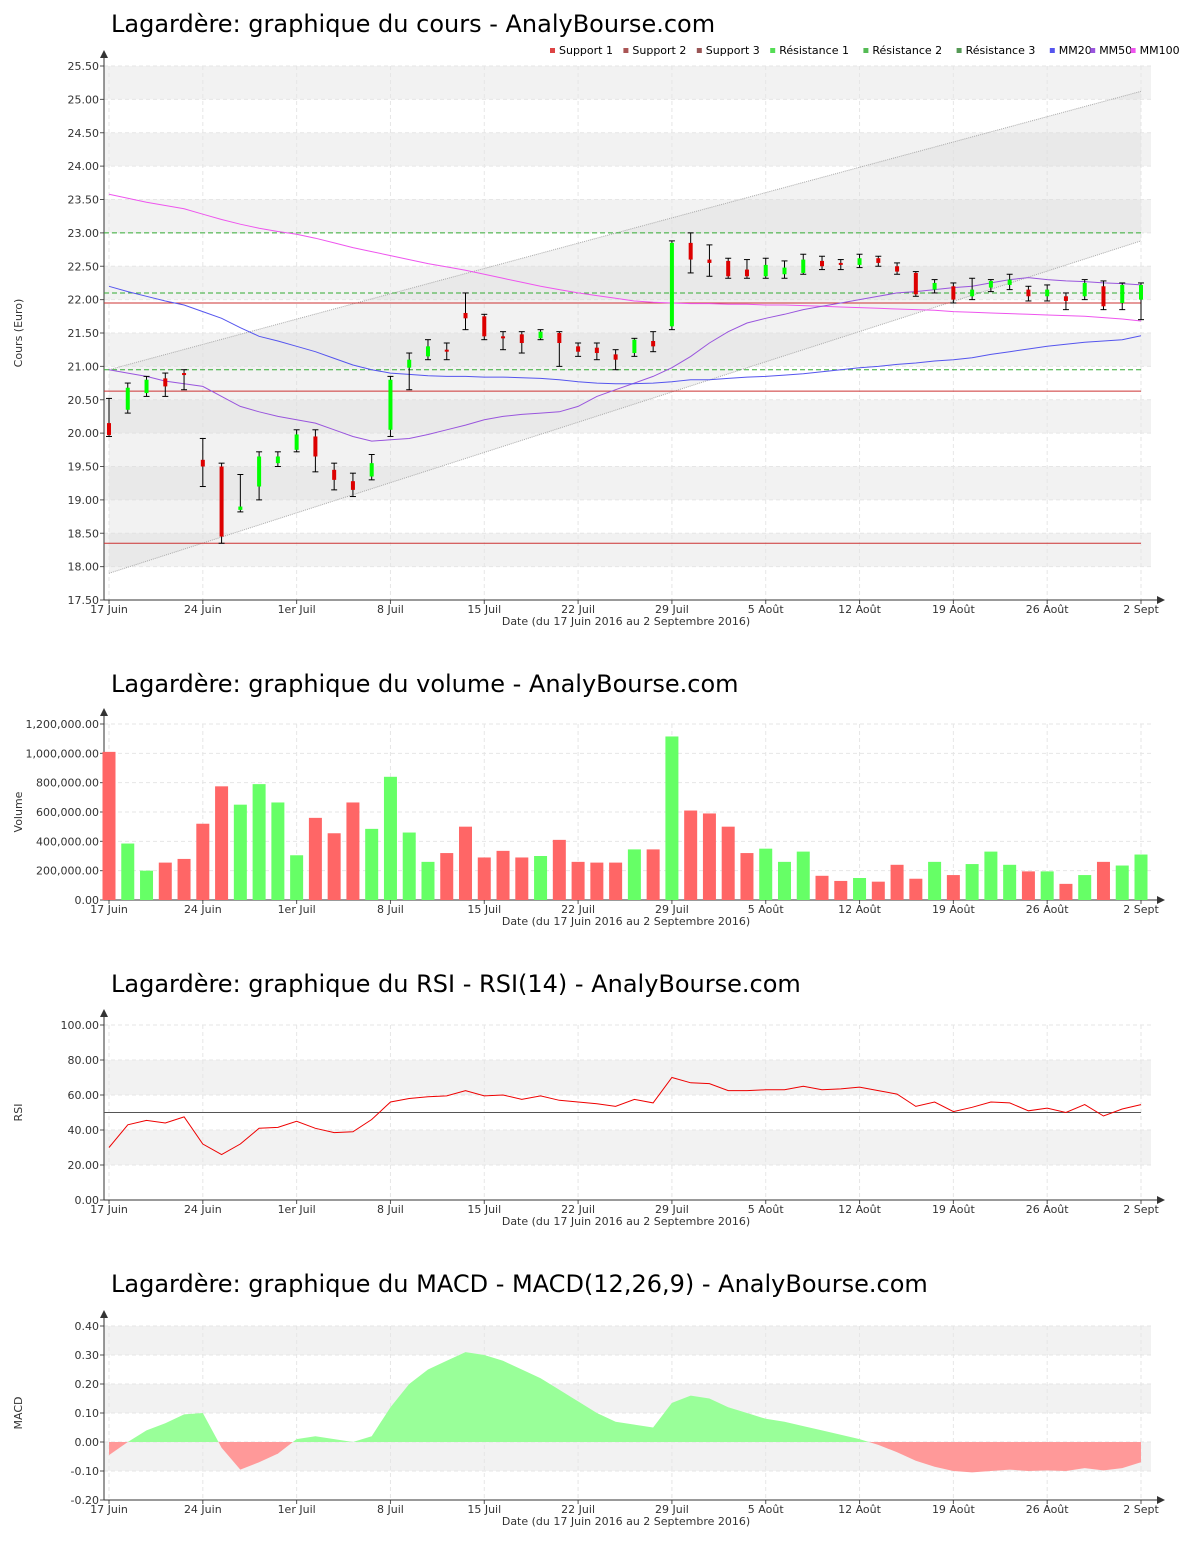 The height and width of the screenshot is (1550, 1200). What do you see at coordinates (84, 133) in the screenshot?
I see `y-tick-label: 24.50` at bounding box center [84, 133].